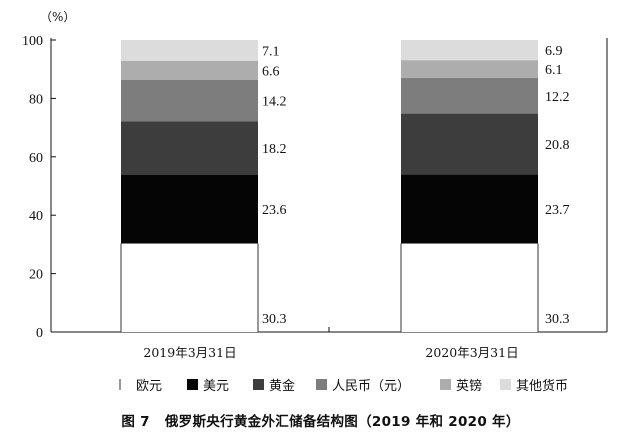  Describe the element at coordinates (274, 149) in the screenshot. I see `data-label: 18.2` at that location.